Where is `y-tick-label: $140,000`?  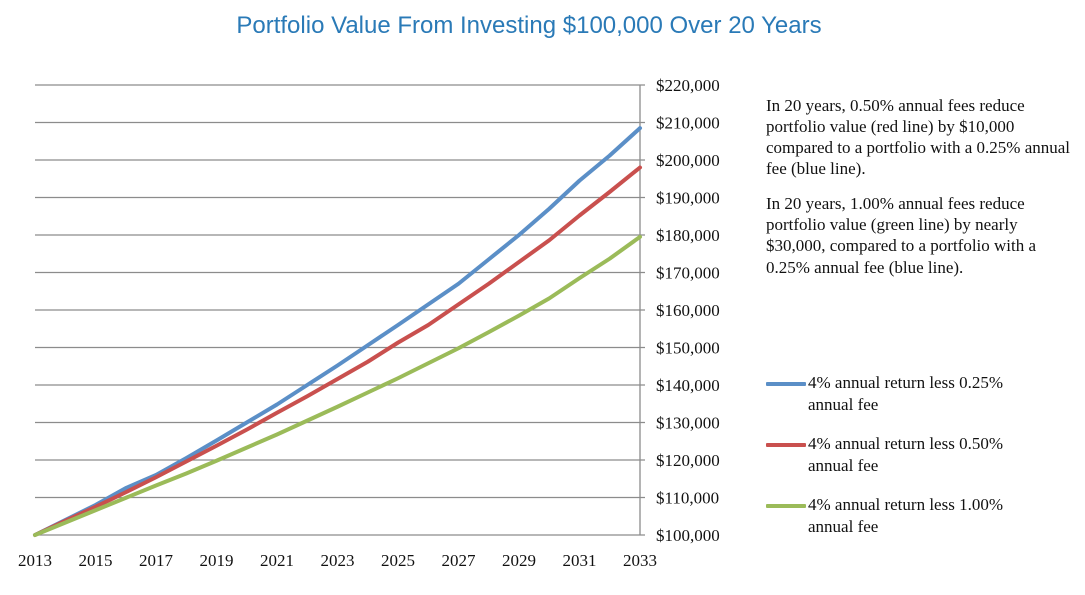 y-tick-label: $140,000 is located at coordinates (688, 385).